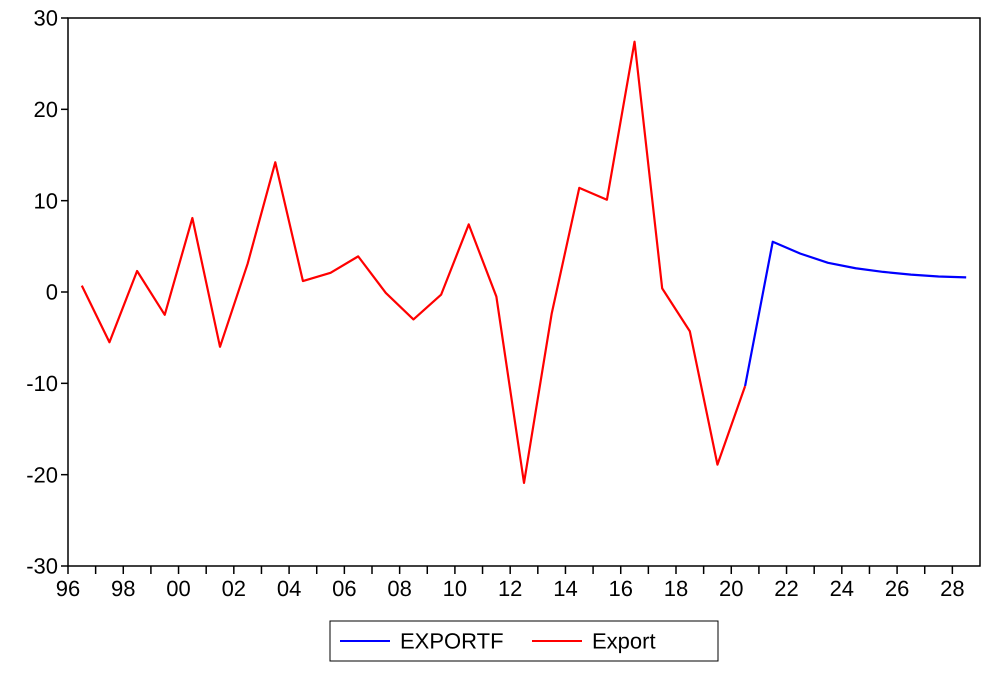 This screenshot has height=684, width=989. I want to click on x-tick-label: 26, so click(897, 588).